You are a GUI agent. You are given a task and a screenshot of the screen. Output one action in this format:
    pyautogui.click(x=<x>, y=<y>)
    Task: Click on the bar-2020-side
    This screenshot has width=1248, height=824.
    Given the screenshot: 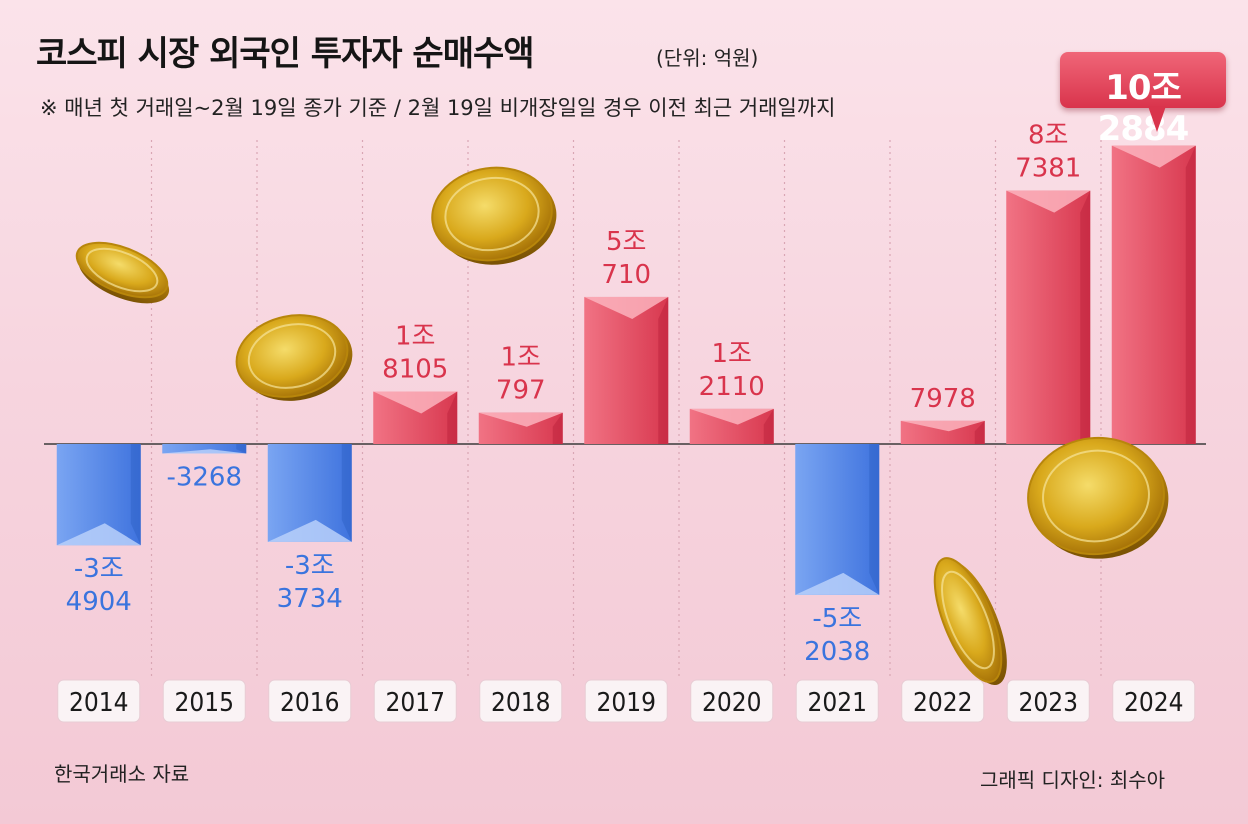 What is the action you would take?
    pyautogui.click(x=768, y=426)
    